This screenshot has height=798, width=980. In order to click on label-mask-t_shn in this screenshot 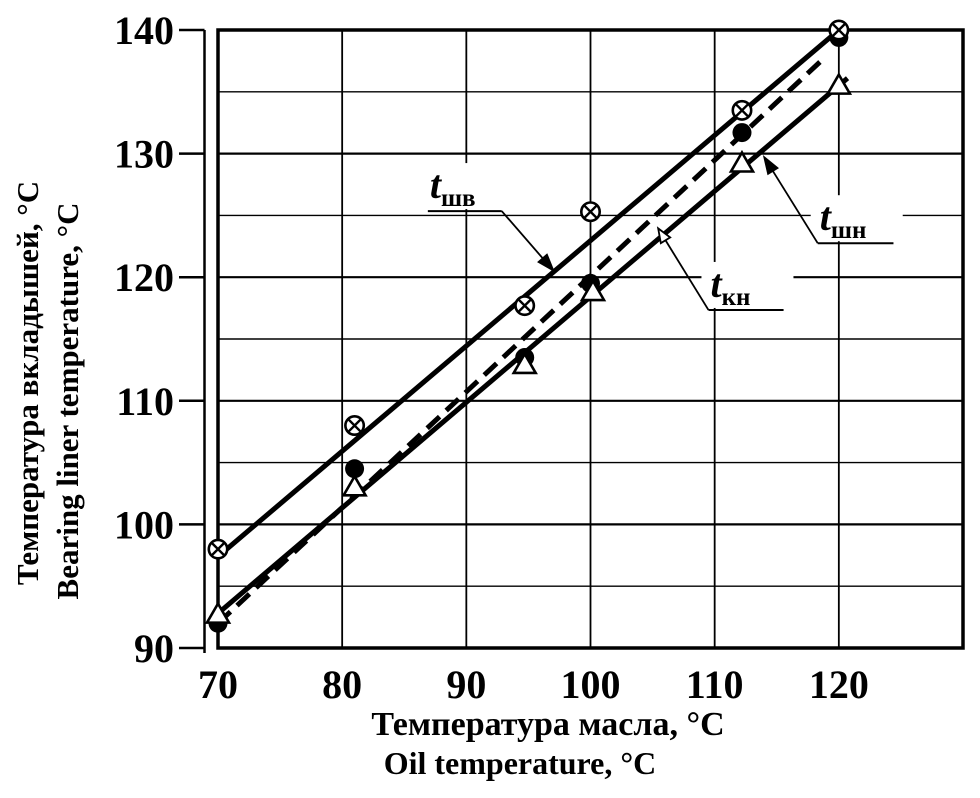, I will do `click(856, 218)`.